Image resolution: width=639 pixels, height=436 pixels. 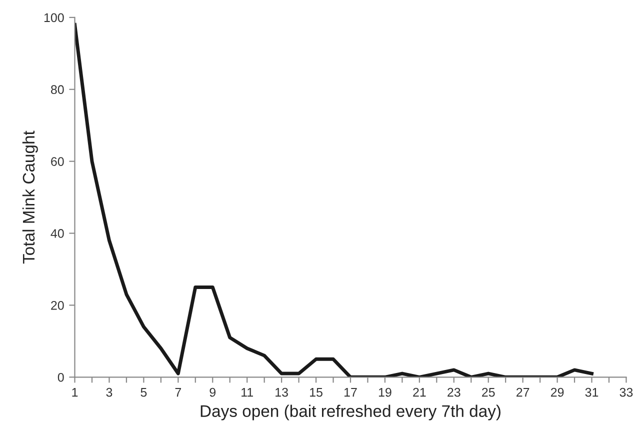 I want to click on x-tick-label: 3, so click(x=109, y=392).